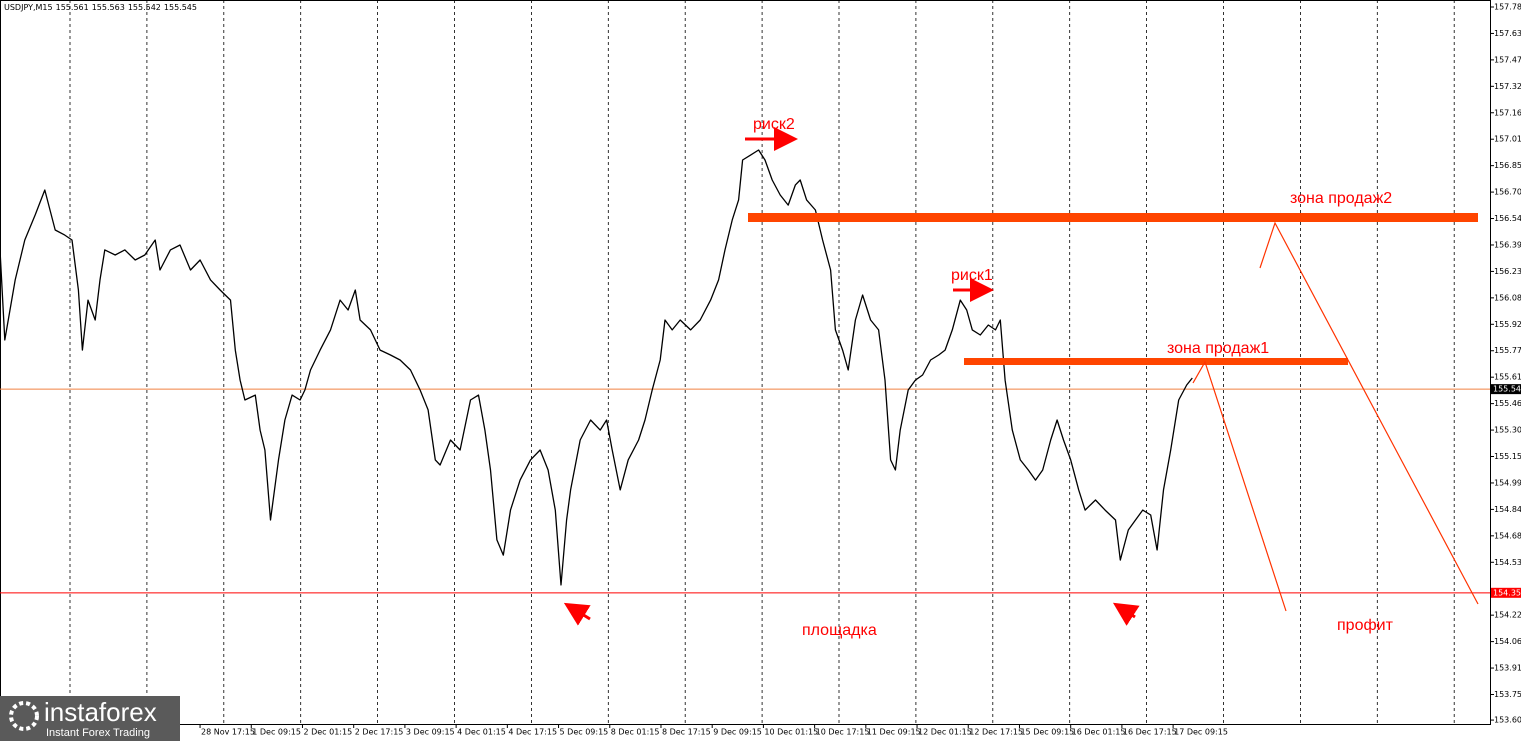 The image size is (1521, 741). What do you see at coordinates (894, 732) in the screenshot?
I see `x-tick-label: 11 Dec 09:15` at bounding box center [894, 732].